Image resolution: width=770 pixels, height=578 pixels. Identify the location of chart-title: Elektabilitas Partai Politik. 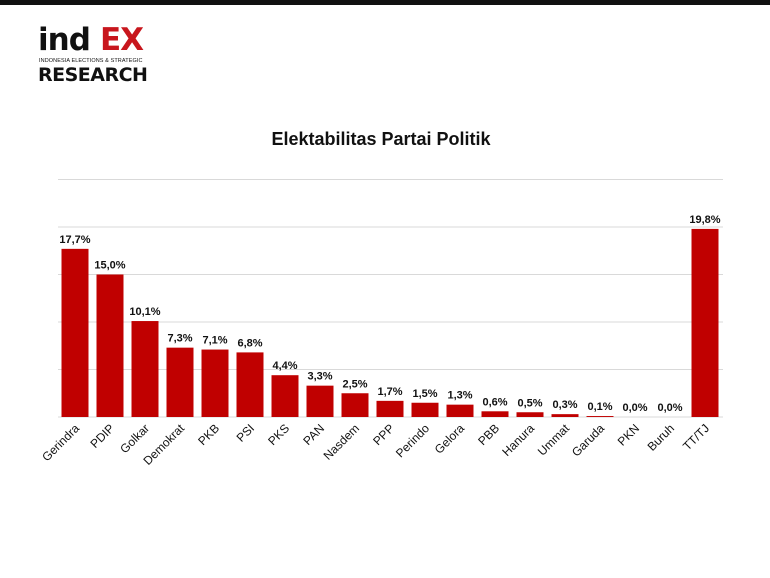
(381, 139).